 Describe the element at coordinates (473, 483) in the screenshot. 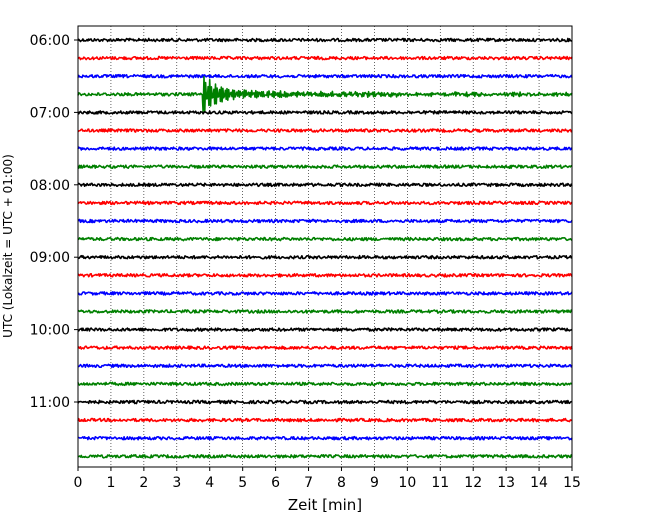

I see `x-tick-label: 12` at that location.